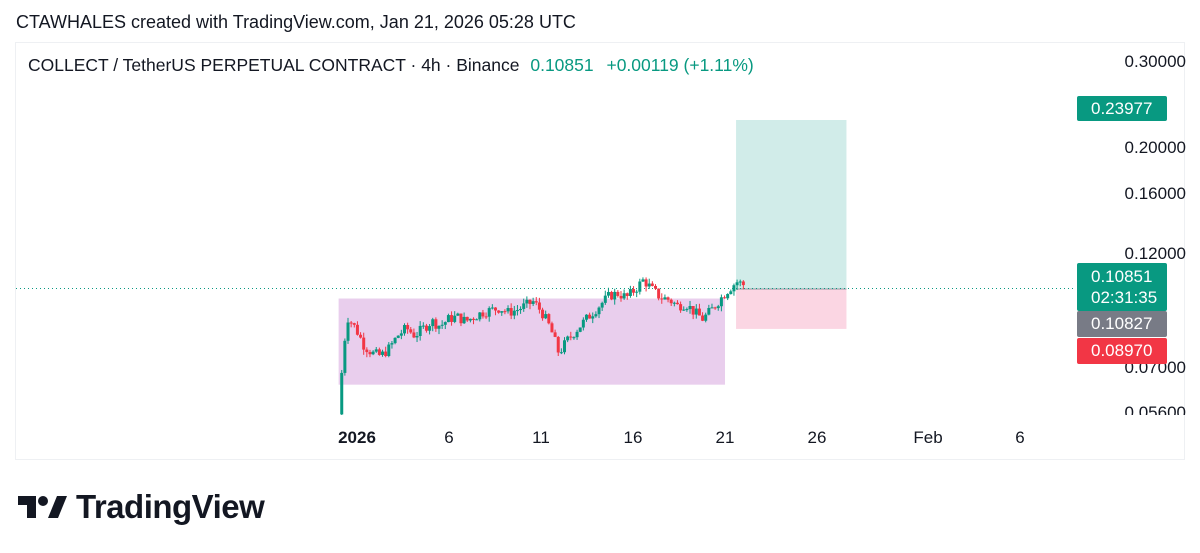 The width and height of the screenshot is (1200, 553). Describe the element at coordinates (928, 437) in the screenshot. I see `time-tick: Feb` at that location.